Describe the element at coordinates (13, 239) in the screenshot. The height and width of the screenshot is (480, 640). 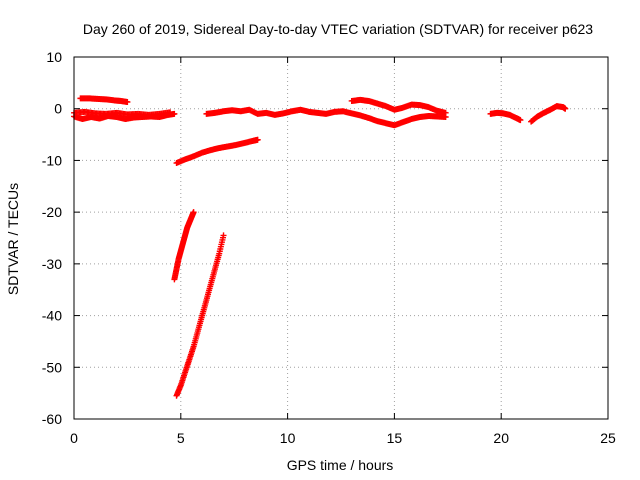
I see `y-axis-title: SDTVAR / TECUs` at that location.